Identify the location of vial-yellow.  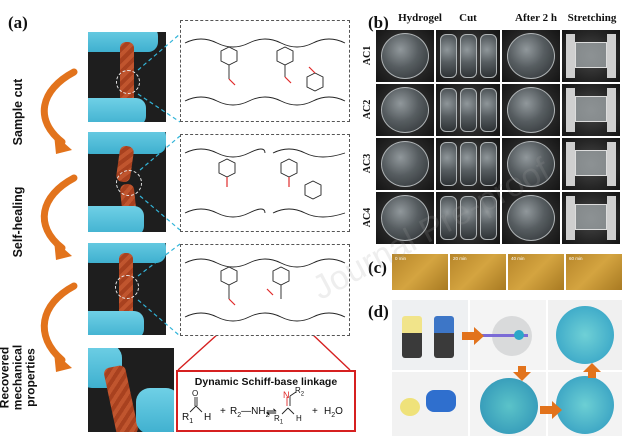
(412, 337).